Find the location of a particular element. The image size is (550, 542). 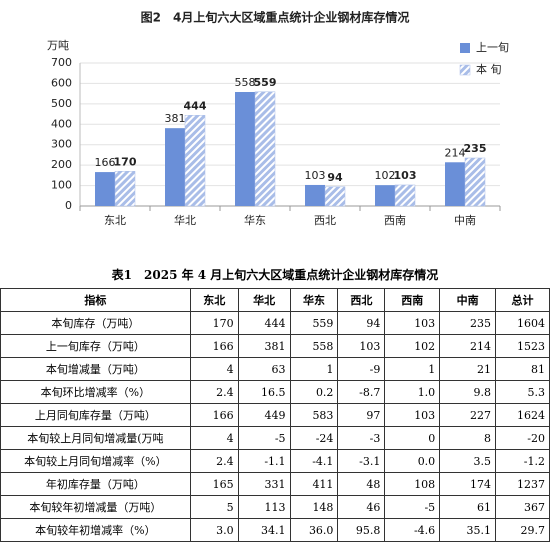

table-cell: 0.2 is located at coordinates (314, 392).